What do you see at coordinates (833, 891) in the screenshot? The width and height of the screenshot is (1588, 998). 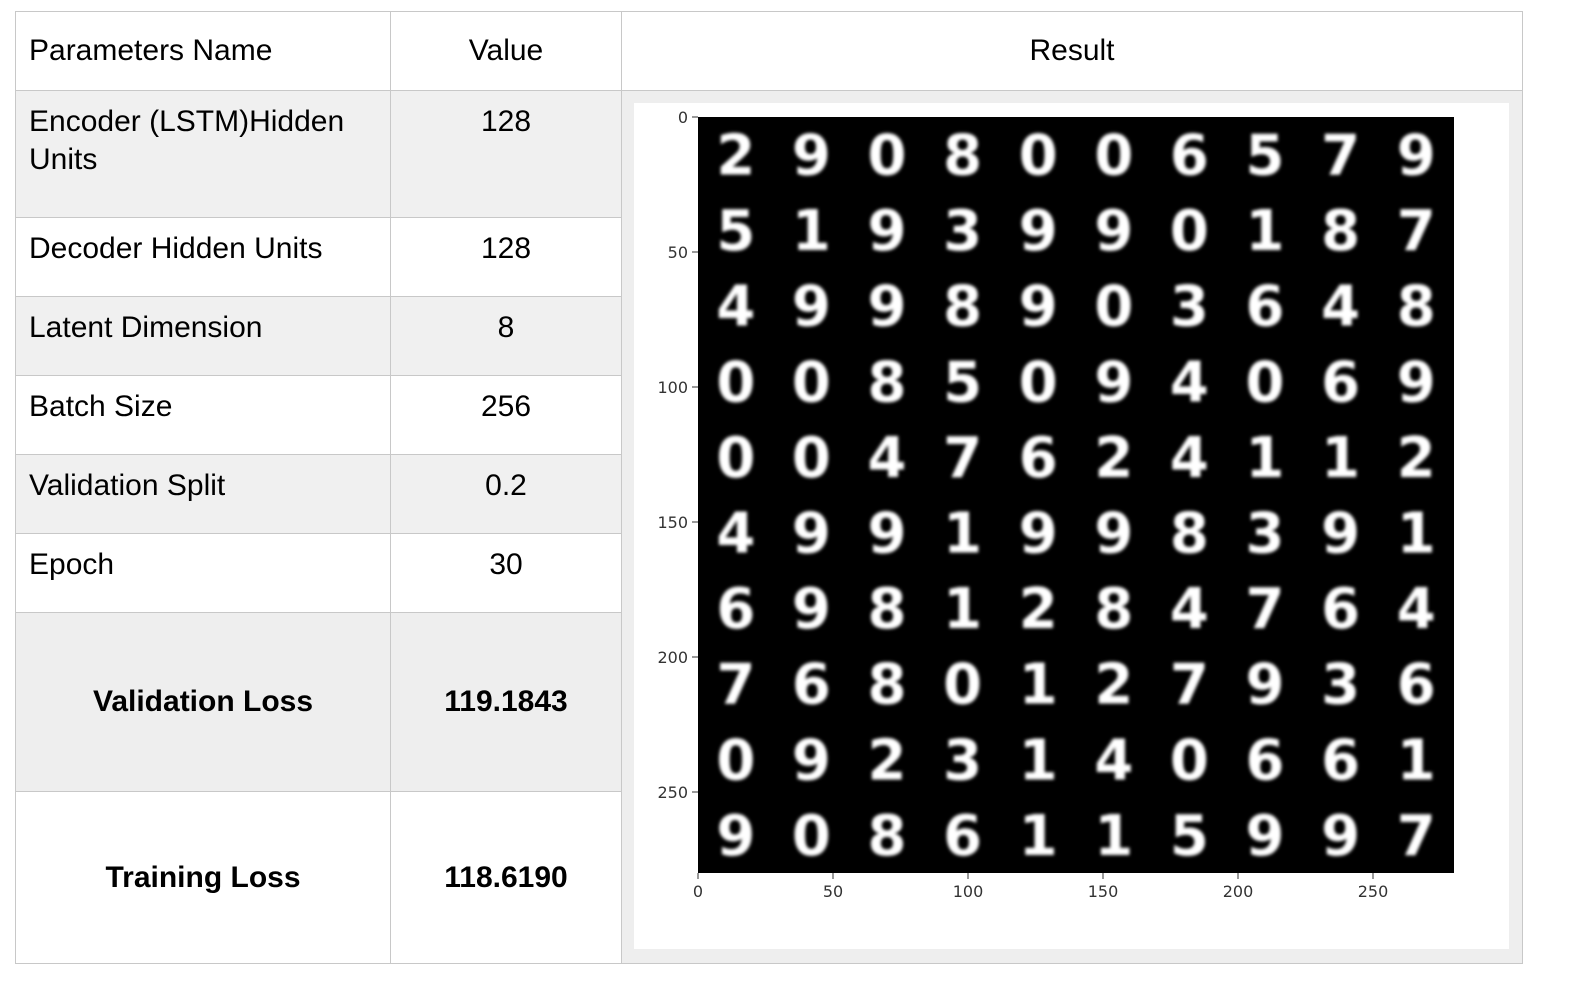 I see `x-tick-label: 50` at bounding box center [833, 891].